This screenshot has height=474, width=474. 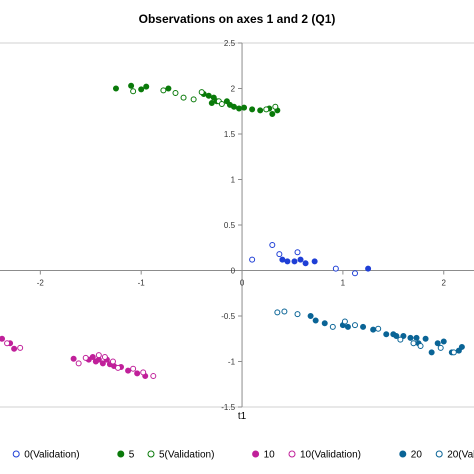 What do you see at coordinates (242, 283) in the screenshot?
I see `x-tick-label: 0` at bounding box center [242, 283].